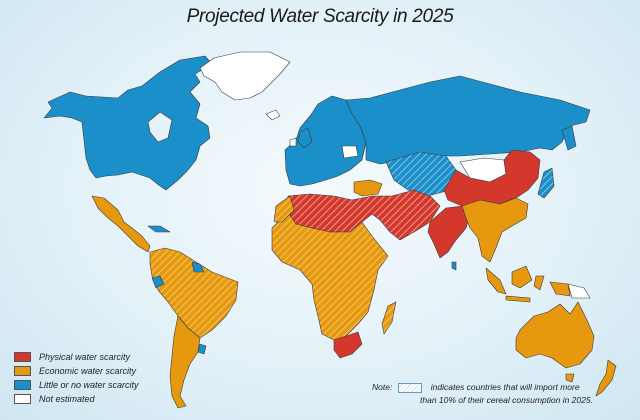  Describe the element at coordinates (85, 357) in the screenshot. I see `legend-label: Physical water scarcity` at that location.